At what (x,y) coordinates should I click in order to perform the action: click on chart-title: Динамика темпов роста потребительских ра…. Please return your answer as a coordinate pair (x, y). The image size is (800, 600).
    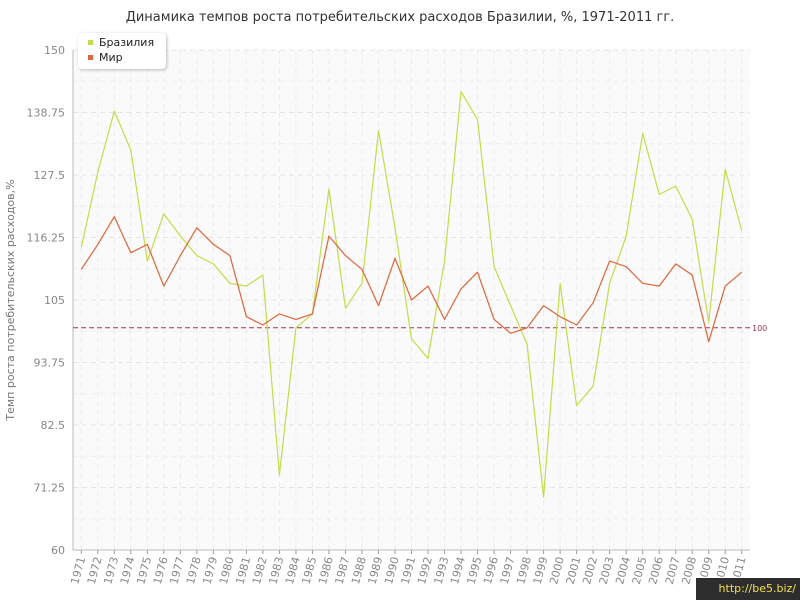
    Looking at the image, I should click on (400, 17).